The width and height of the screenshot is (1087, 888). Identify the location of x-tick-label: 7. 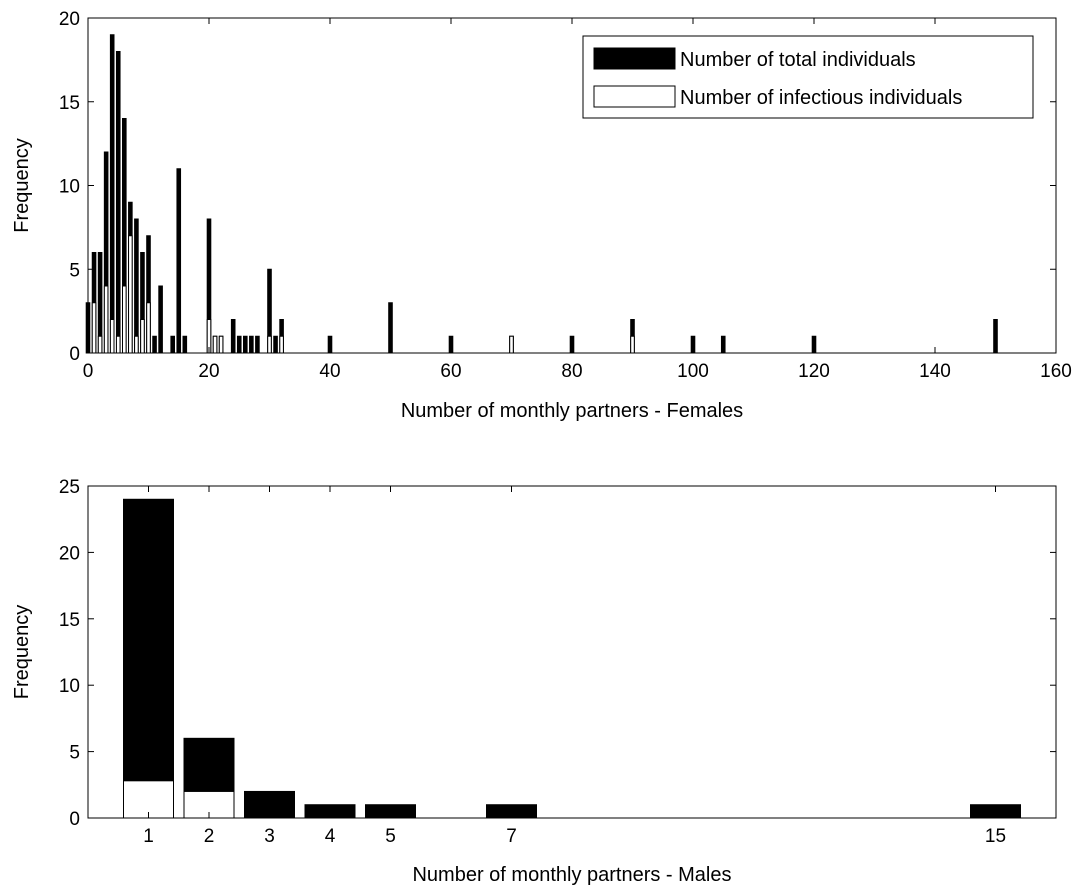
(511, 836).